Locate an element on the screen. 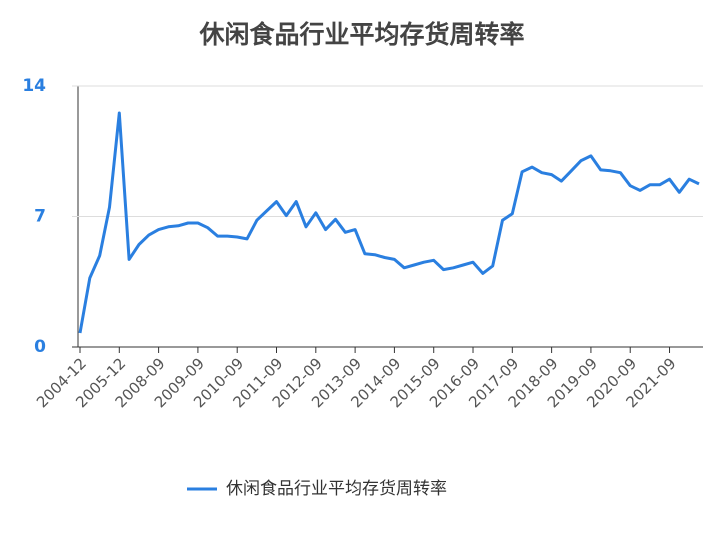  legend-label: 休闲食品行业平均存货周转率 is located at coordinates (336, 489).